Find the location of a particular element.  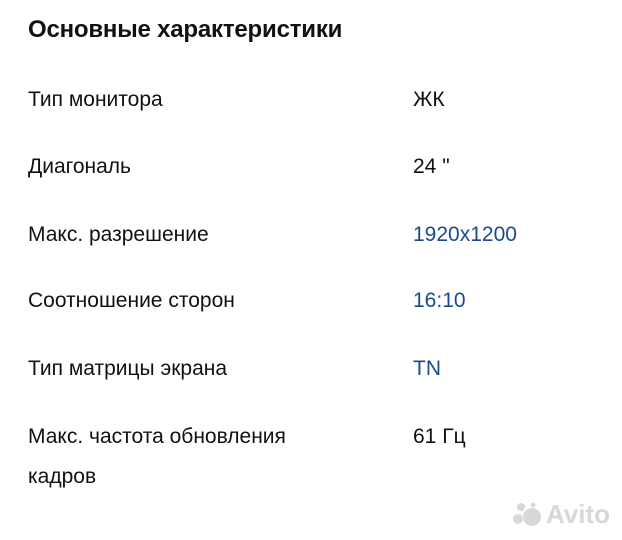

spec-value-link: TN is located at coordinates (427, 368).